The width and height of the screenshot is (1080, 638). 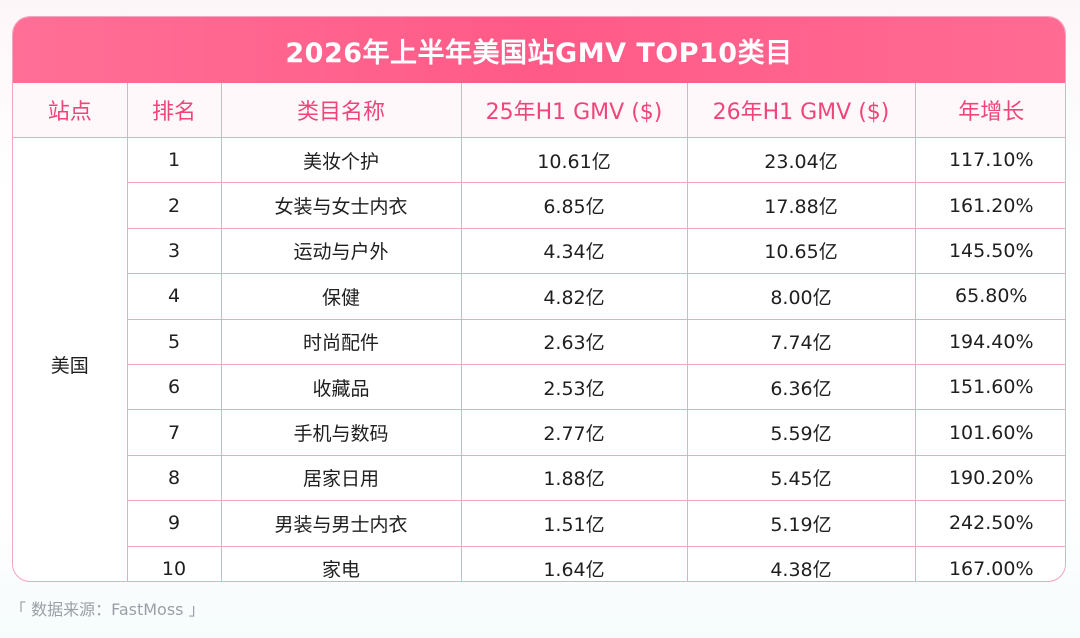 I want to click on table-row: 4 保健 4.82亿 8.00亿 65.80%, so click(x=539, y=296).